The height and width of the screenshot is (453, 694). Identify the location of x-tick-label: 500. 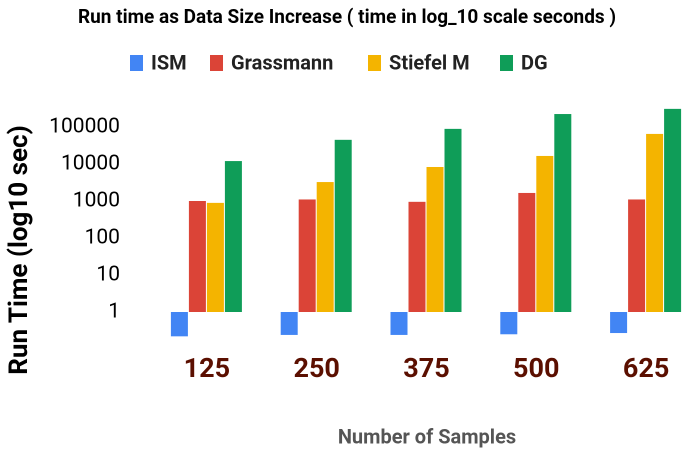
(536, 368).